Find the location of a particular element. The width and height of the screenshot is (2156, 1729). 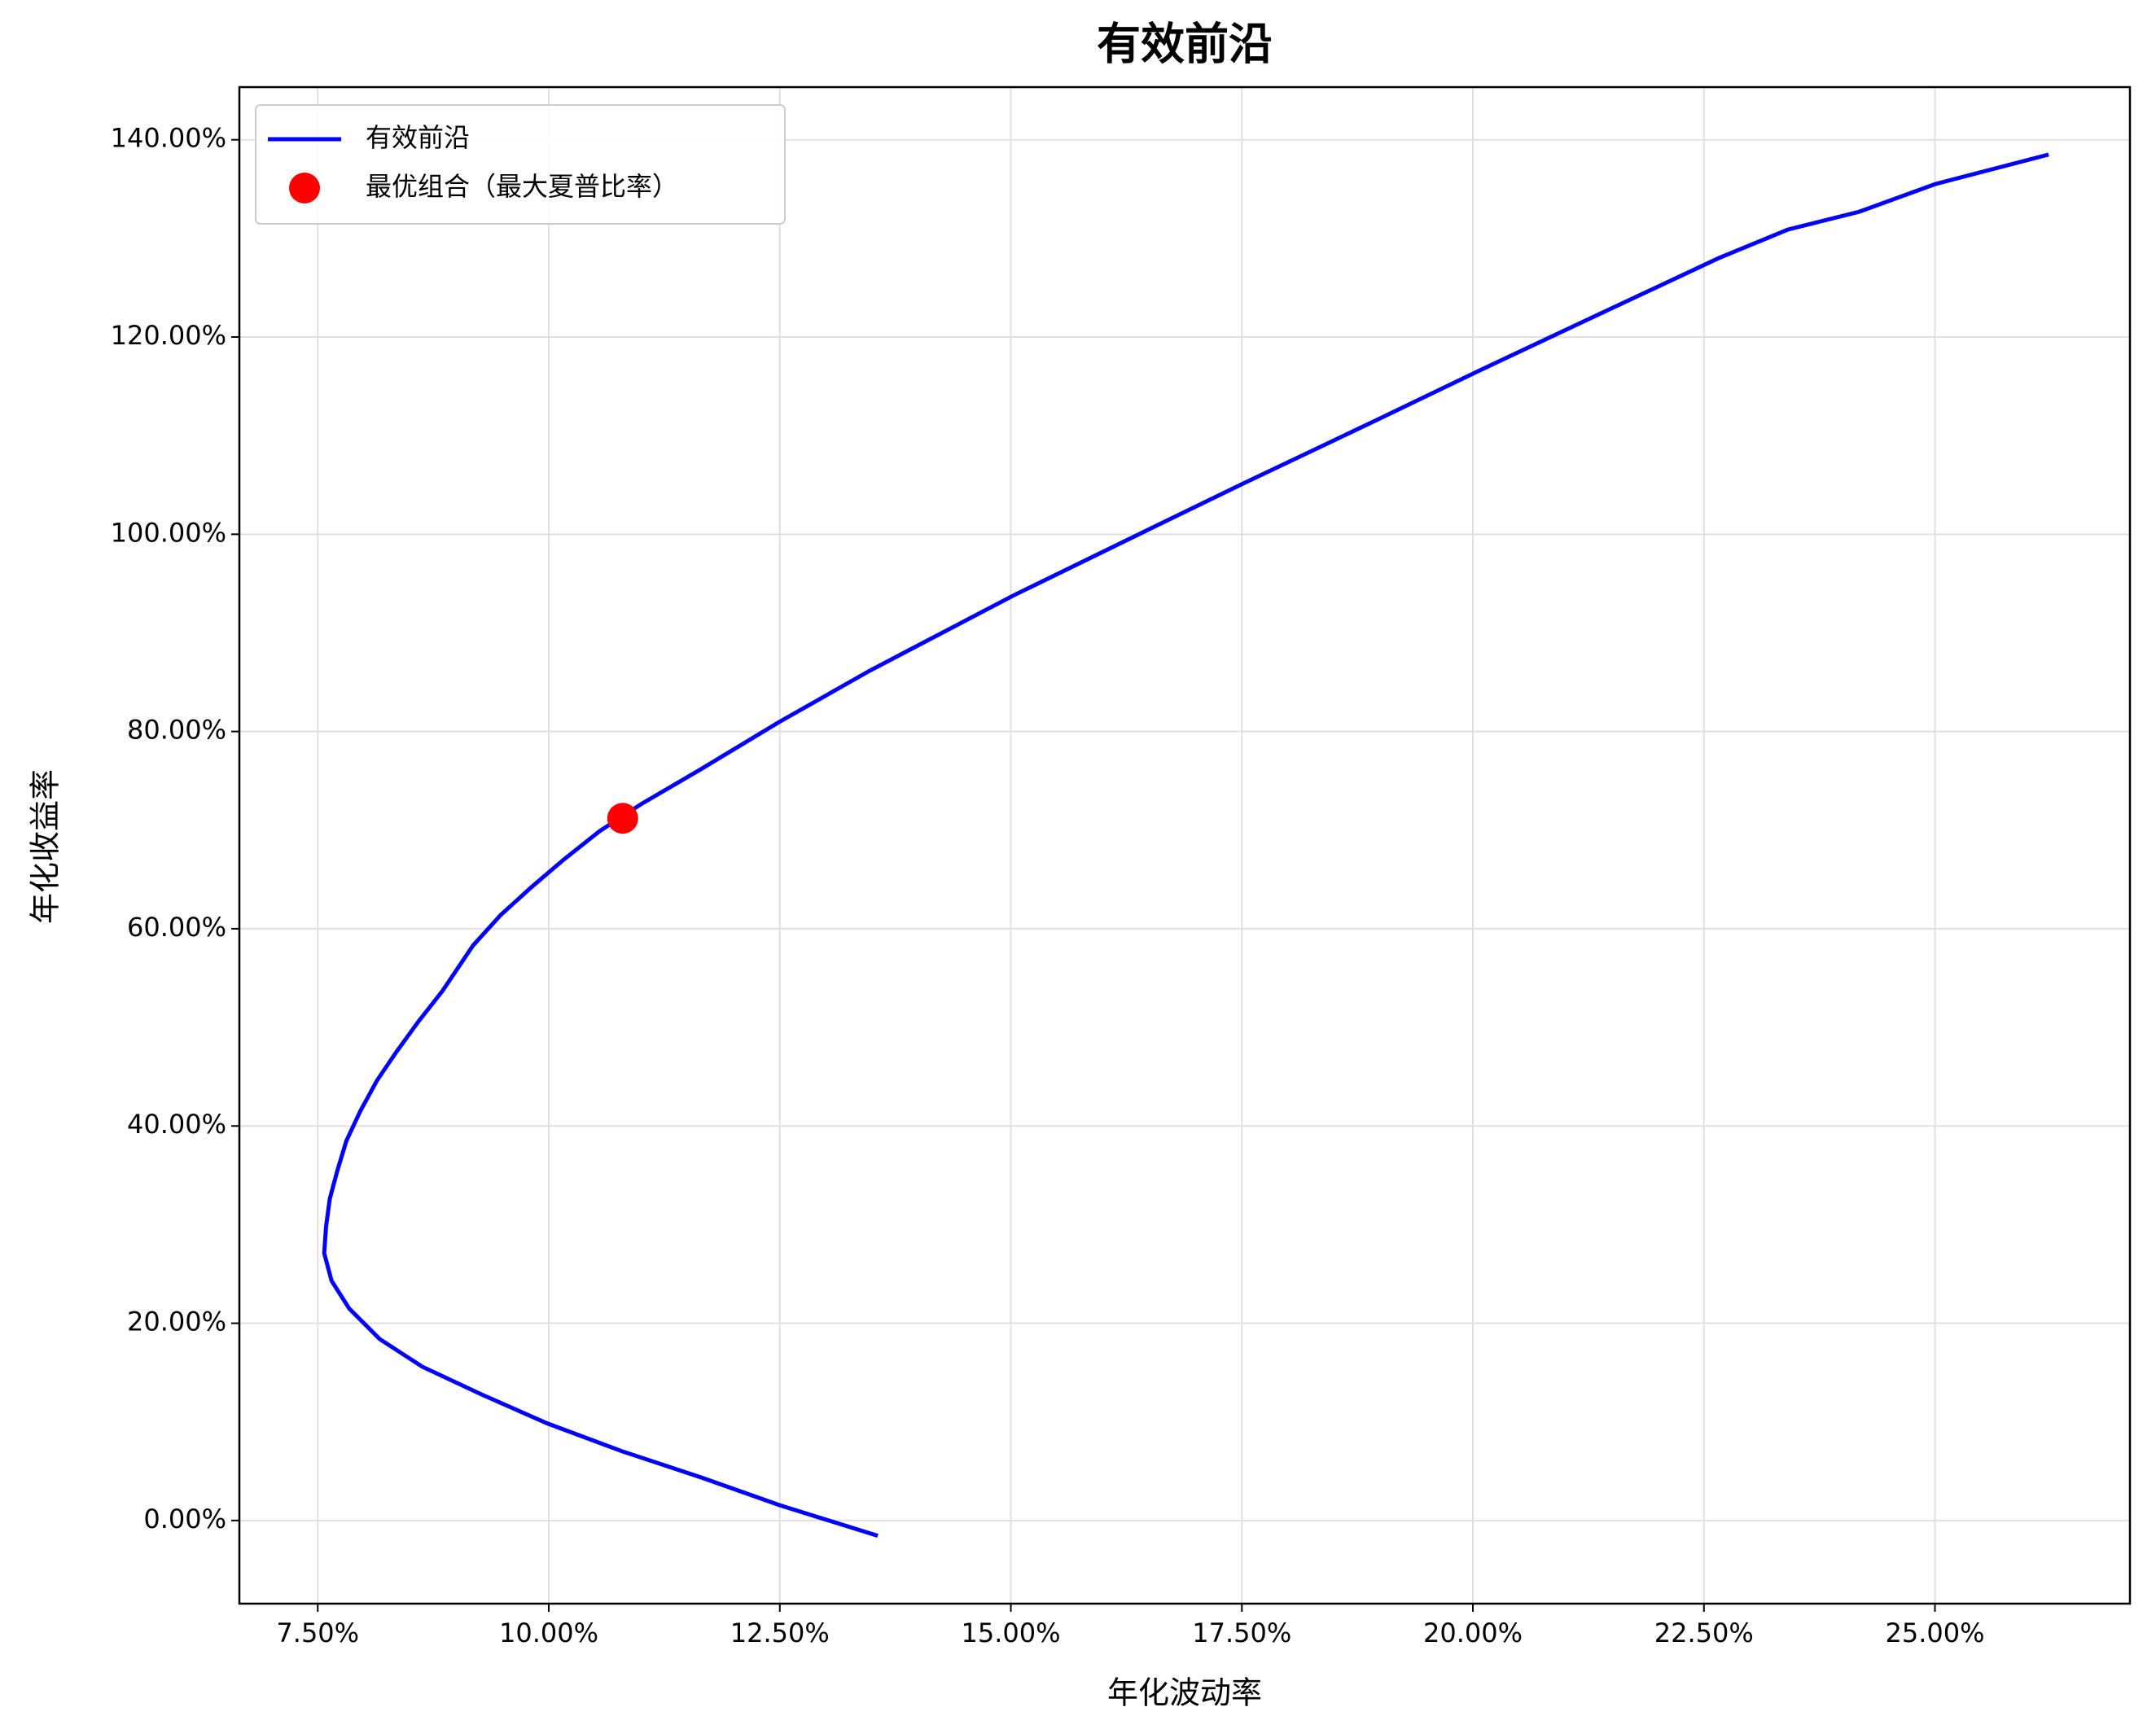

legend-swatch is located at coordinates (305, 188).